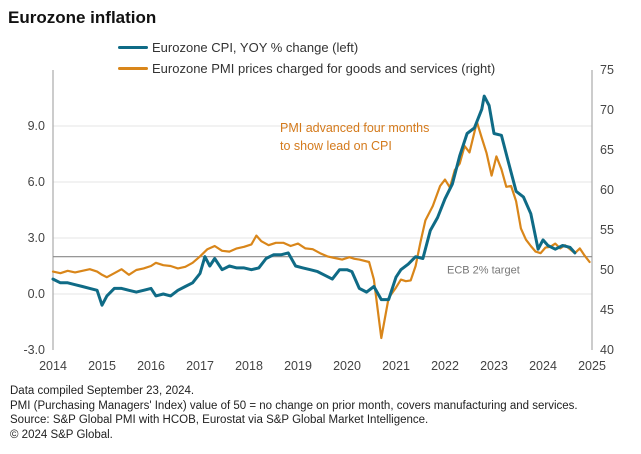 Image resolution: width=641 pixels, height=454 pixels. Describe the element at coordinates (607, 70) in the screenshot. I see `y-right-tick-label: 75` at that location.